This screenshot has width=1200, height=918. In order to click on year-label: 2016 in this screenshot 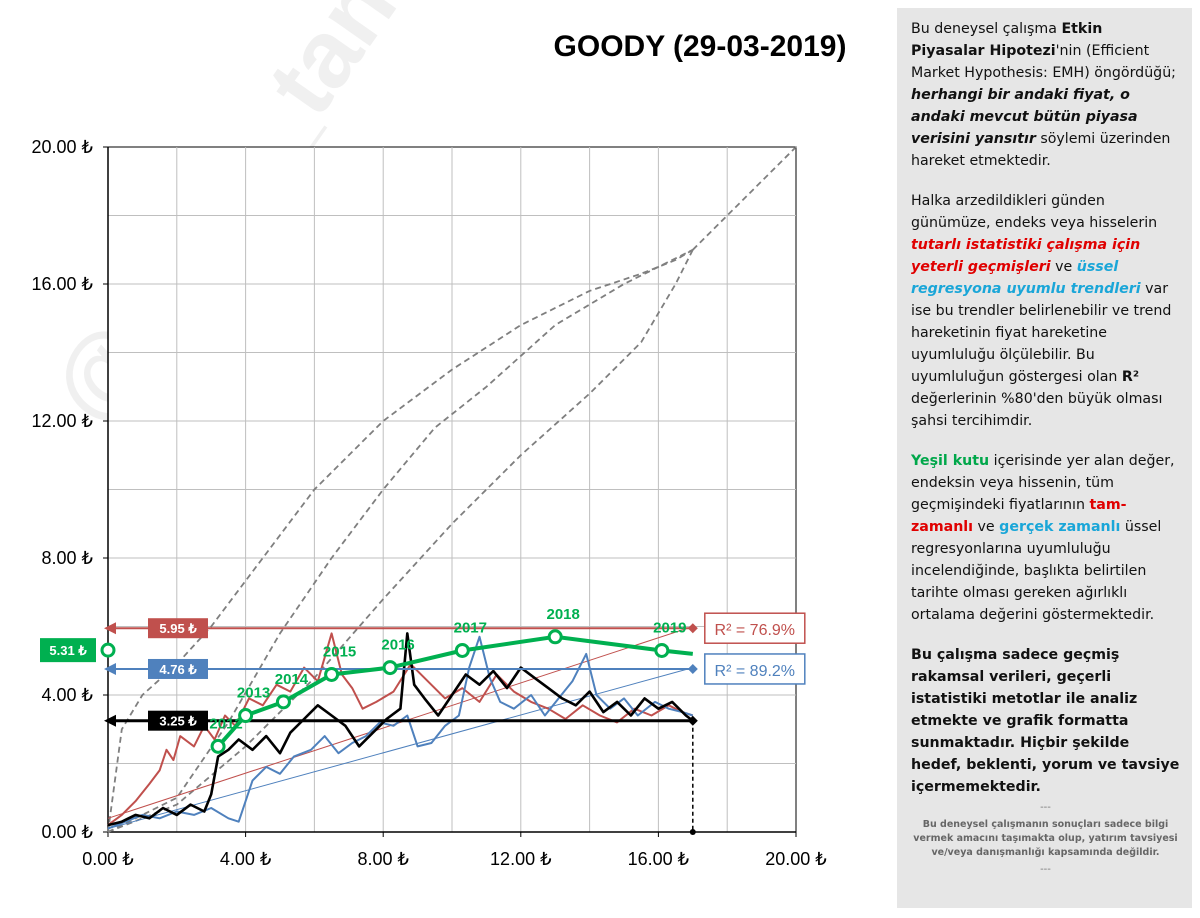, I will do `click(397, 645)`.